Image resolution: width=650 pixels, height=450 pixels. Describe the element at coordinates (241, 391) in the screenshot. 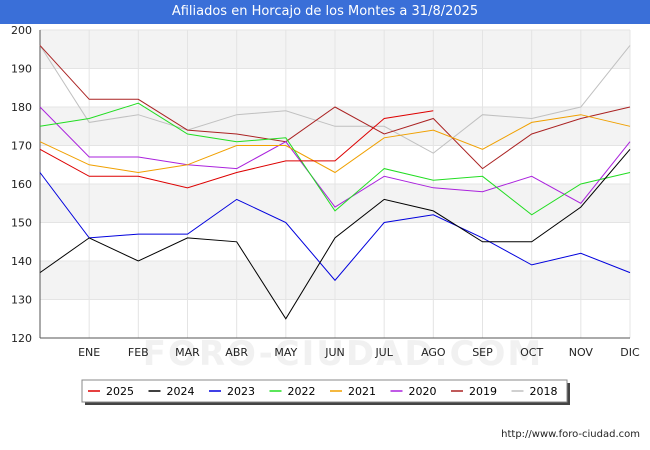

I see `legend-label-2023: 2023` at that location.